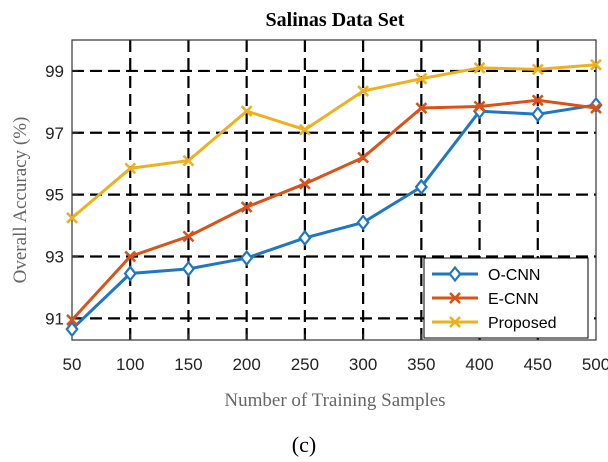 The image size is (608, 462). Describe the element at coordinates (54, 133) in the screenshot. I see `y-tick-label: 97` at that location.